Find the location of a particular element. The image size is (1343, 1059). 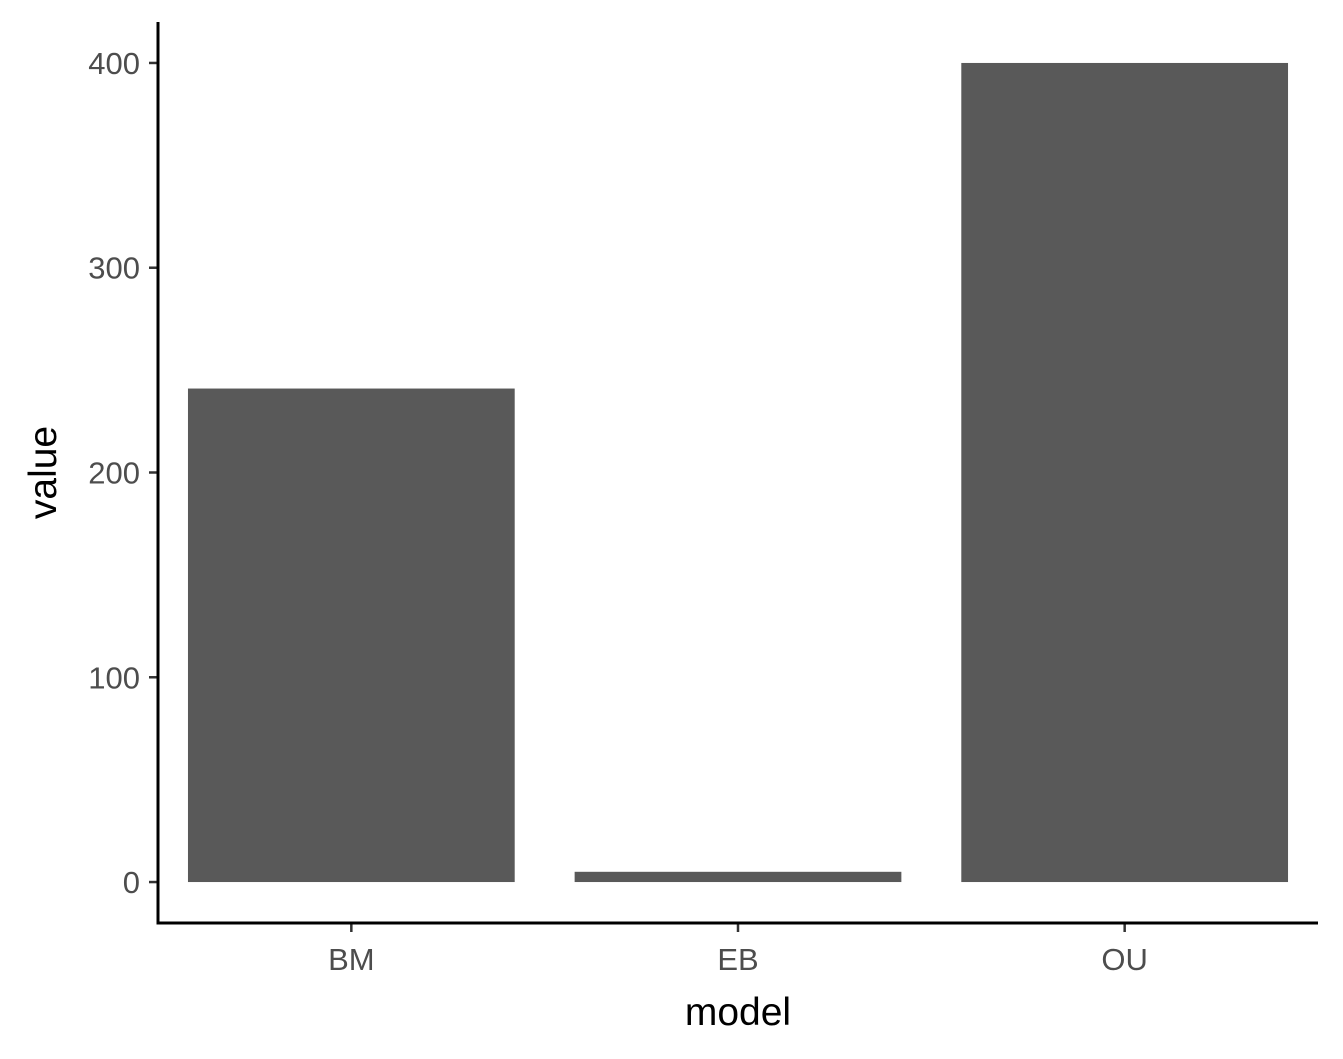

x-axis-title: model is located at coordinates (738, 1012).